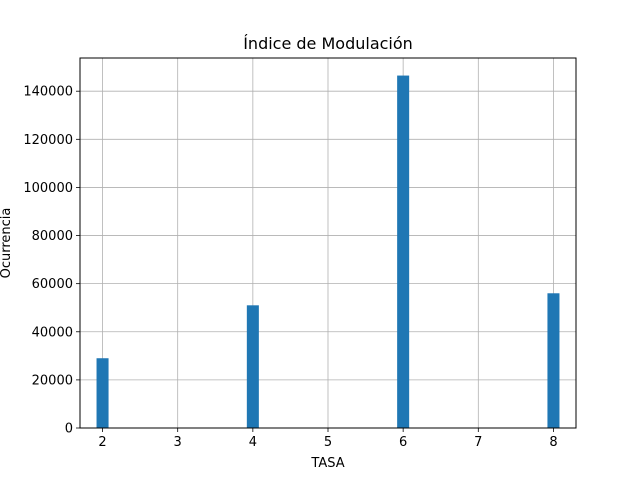 The width and height of the screenshot is (640, 484). What do you see at coordinates (52, 380) in the screenshot?
I see `y-tick-label: 20000` at bounding box center [52, 380].